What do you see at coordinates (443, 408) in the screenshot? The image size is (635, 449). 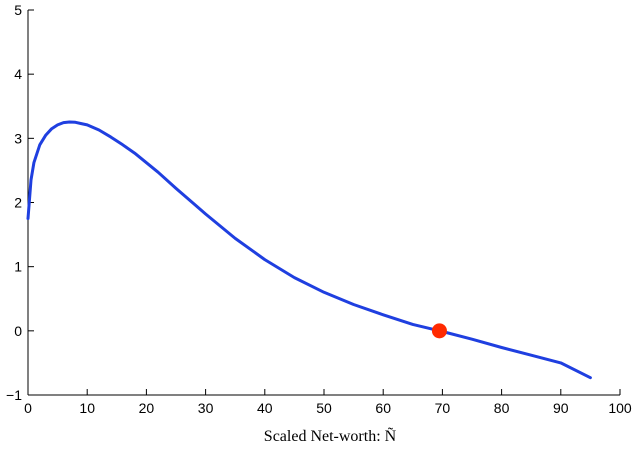 I see `x-tick-label: 70` at bounding box center [443, 408].